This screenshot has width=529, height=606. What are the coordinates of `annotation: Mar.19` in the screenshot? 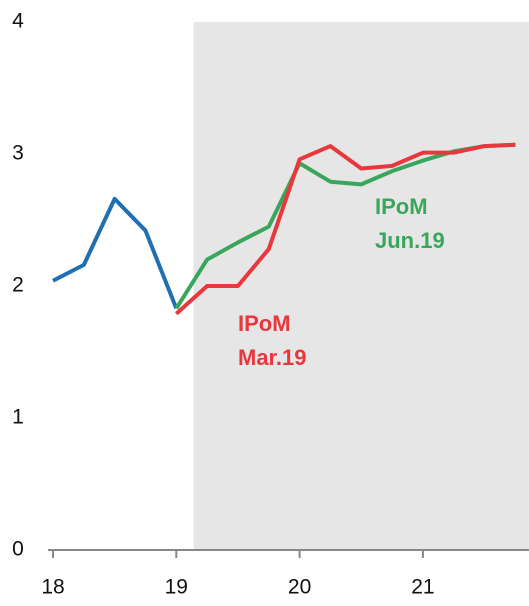 It's located at (272, 357).